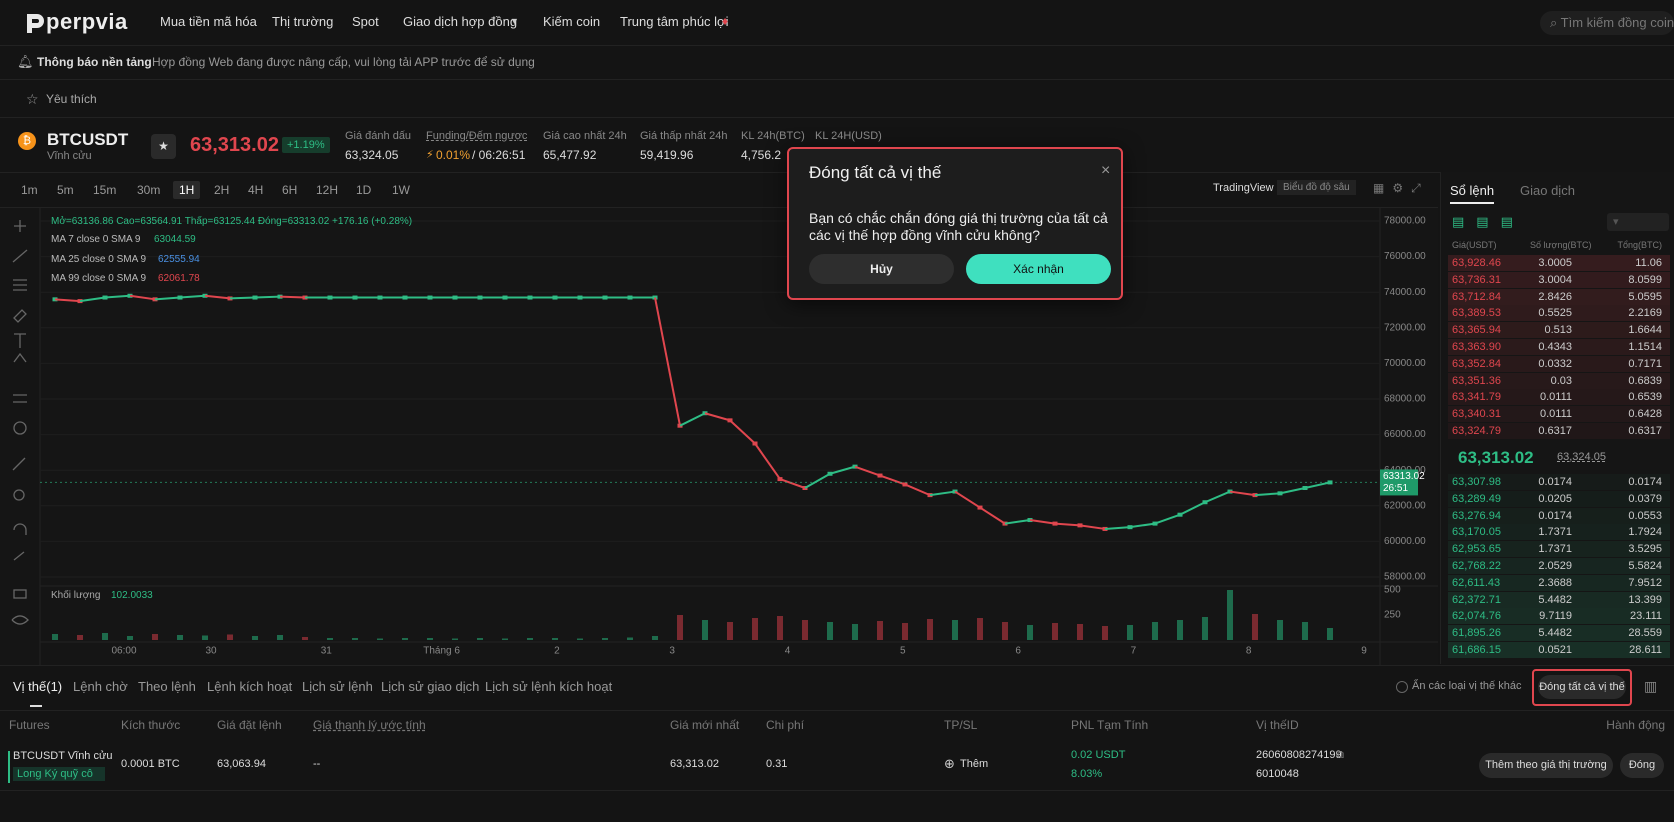  Describe the element at coordinates (303, 21) in the screenshot. I see `nav-item: Thị trường` at that location.